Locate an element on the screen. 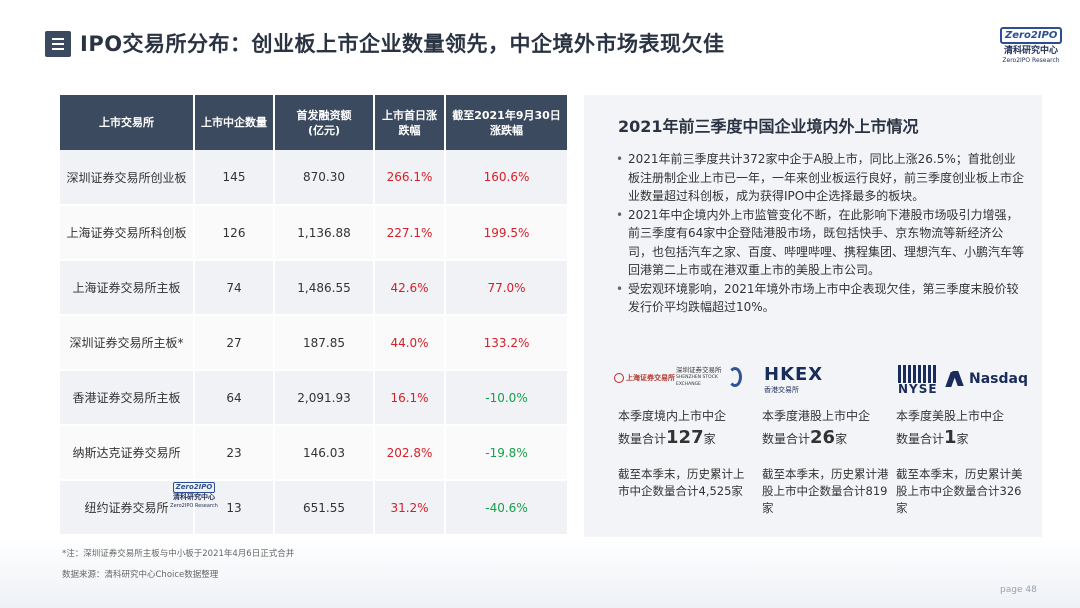 Image resolution: width=1080 pixels, height=608 pixels. sse-logo: 上海证券交易所 is located at coordinates (644, 378).